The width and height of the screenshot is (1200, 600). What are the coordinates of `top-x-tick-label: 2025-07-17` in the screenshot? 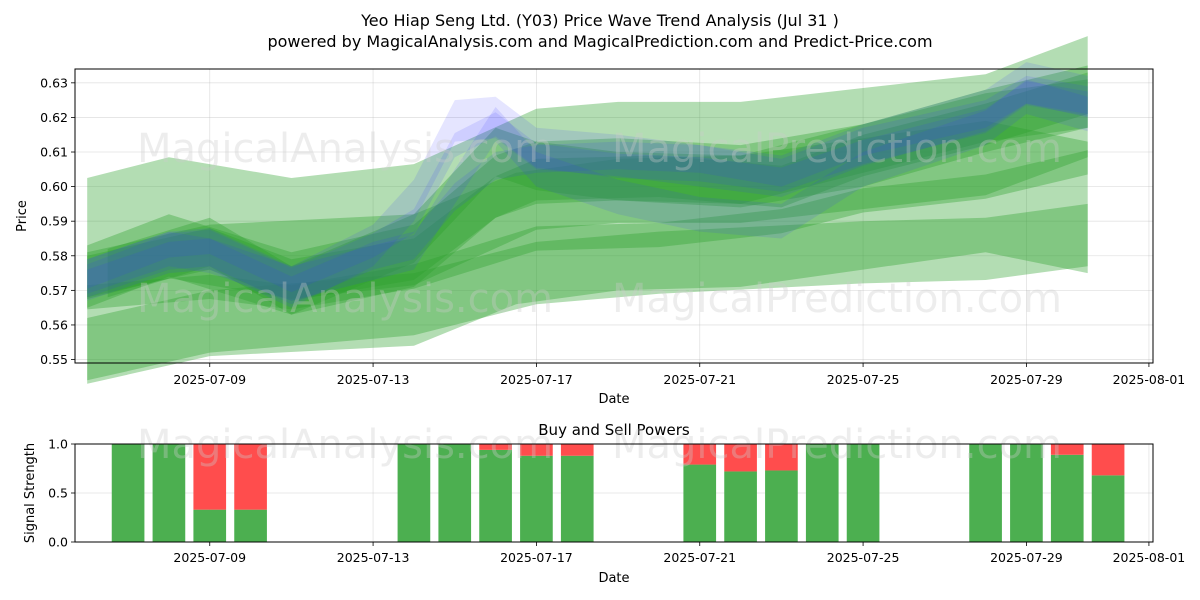 It's located at (536, 379).